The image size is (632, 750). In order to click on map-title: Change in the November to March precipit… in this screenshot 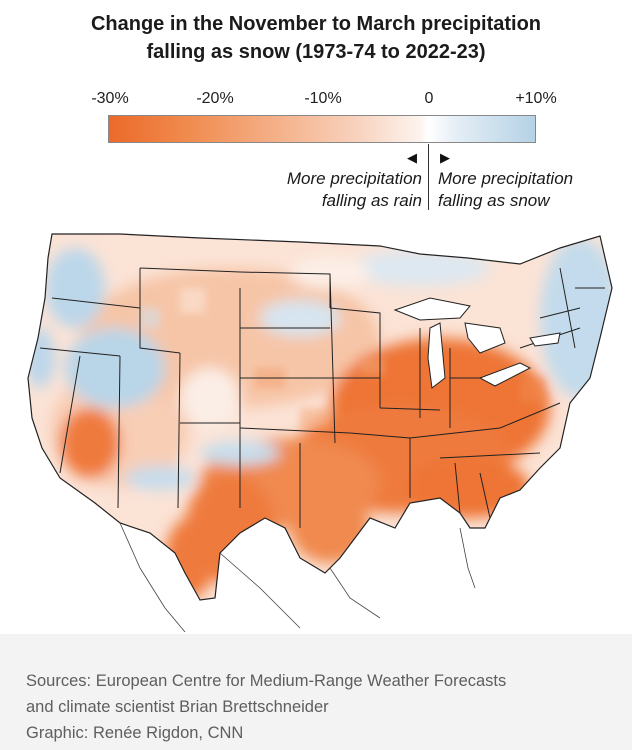, I will do `click(316, 38)`.